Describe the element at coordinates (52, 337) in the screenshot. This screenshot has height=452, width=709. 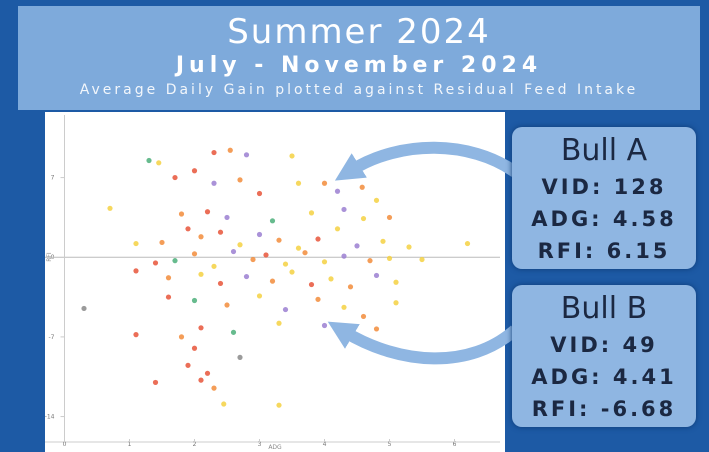
I see `y-tick-label: -7` at that location.